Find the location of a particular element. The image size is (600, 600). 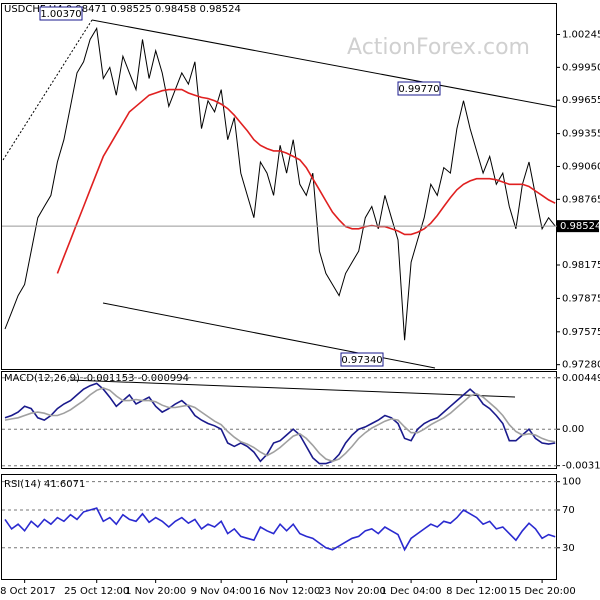

y-tick-label: 0.98765 is located at coordinates (581, 199).